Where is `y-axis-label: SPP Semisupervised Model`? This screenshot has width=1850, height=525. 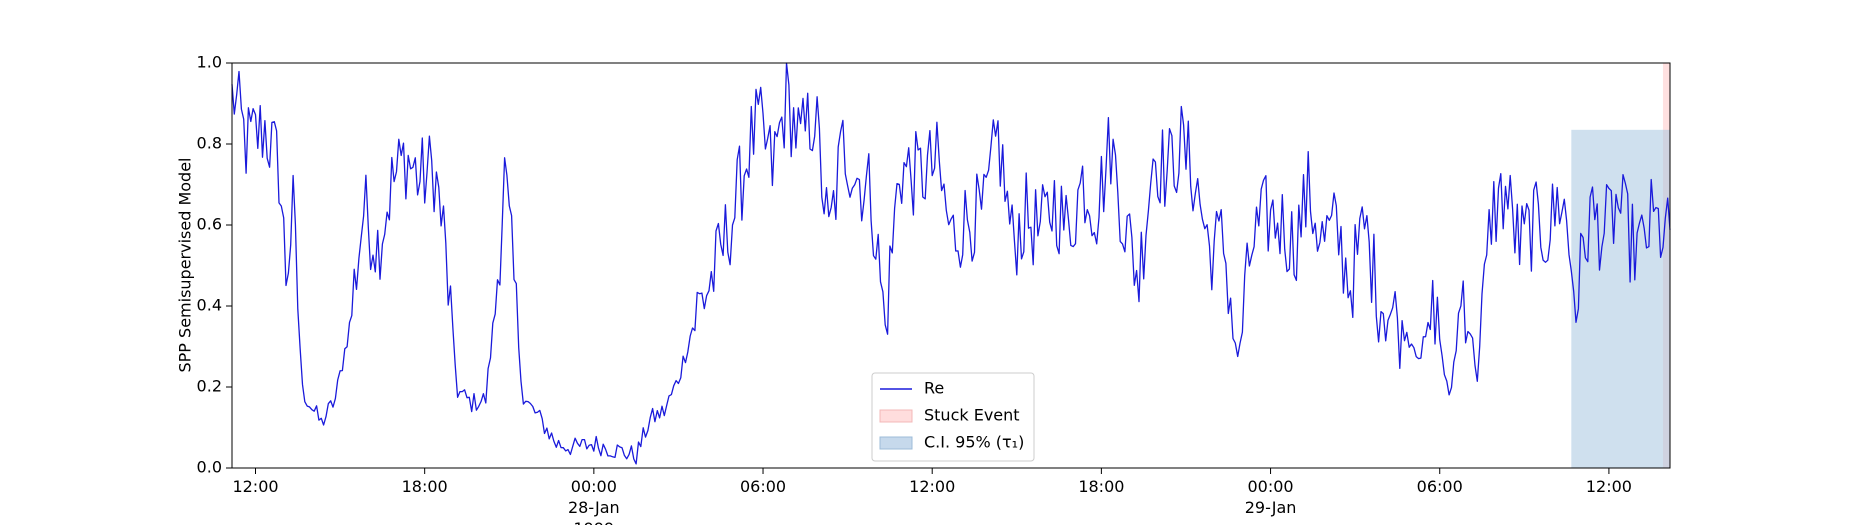 y-axis-label: SPP Semisupervised Model is located at coordinates (185, 265).